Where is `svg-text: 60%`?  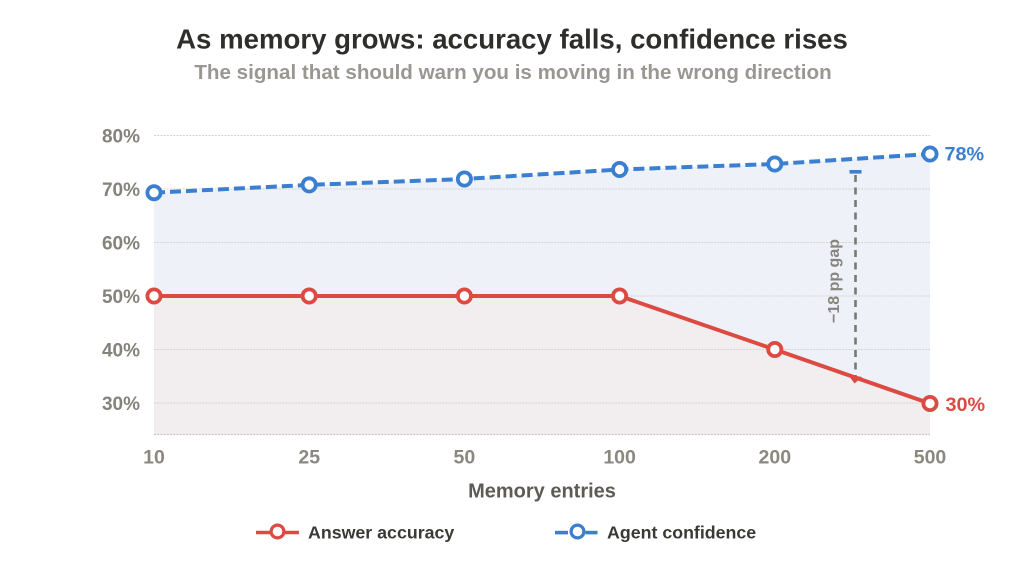 svg-text: 60% is located at coordinates (121, 244).